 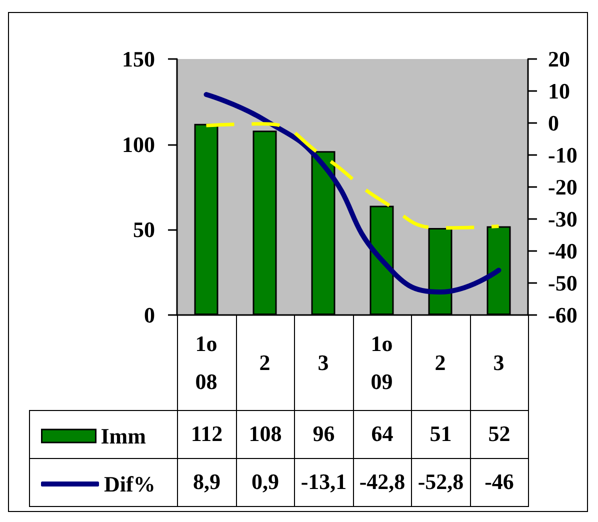 I want to click on data-label: 0,9, so click(x=265, y=481).